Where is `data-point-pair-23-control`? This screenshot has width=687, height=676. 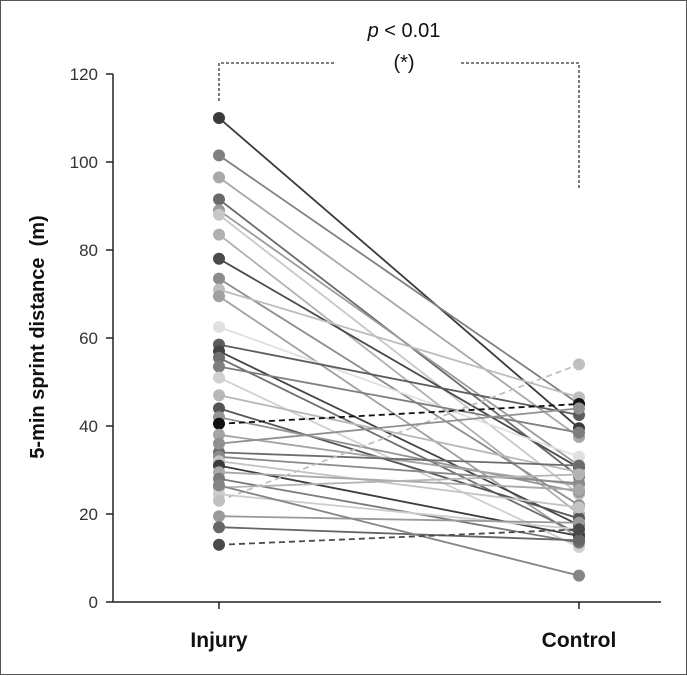
data-point-pair-23-control is located at coordinates (579, 465).